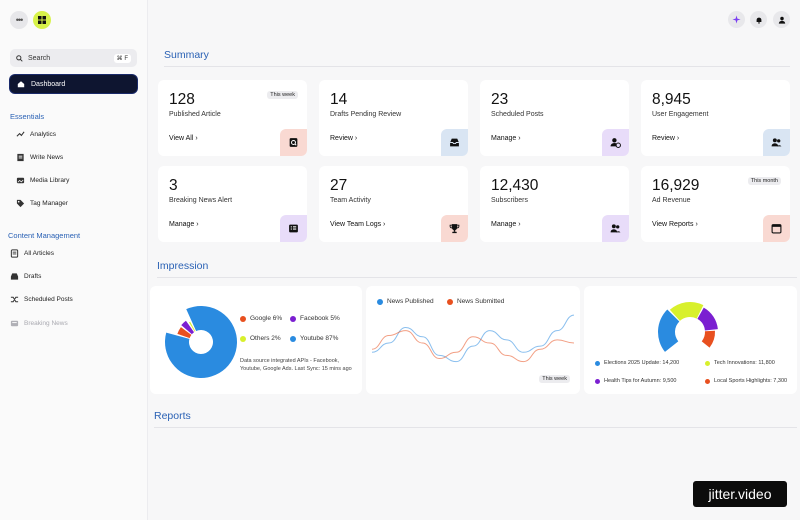  What do you see at coordinates (48, 299) in the screenshot?
I see `sidebar-item-label: Scheduled Posts` at bounding box center [48, 299].